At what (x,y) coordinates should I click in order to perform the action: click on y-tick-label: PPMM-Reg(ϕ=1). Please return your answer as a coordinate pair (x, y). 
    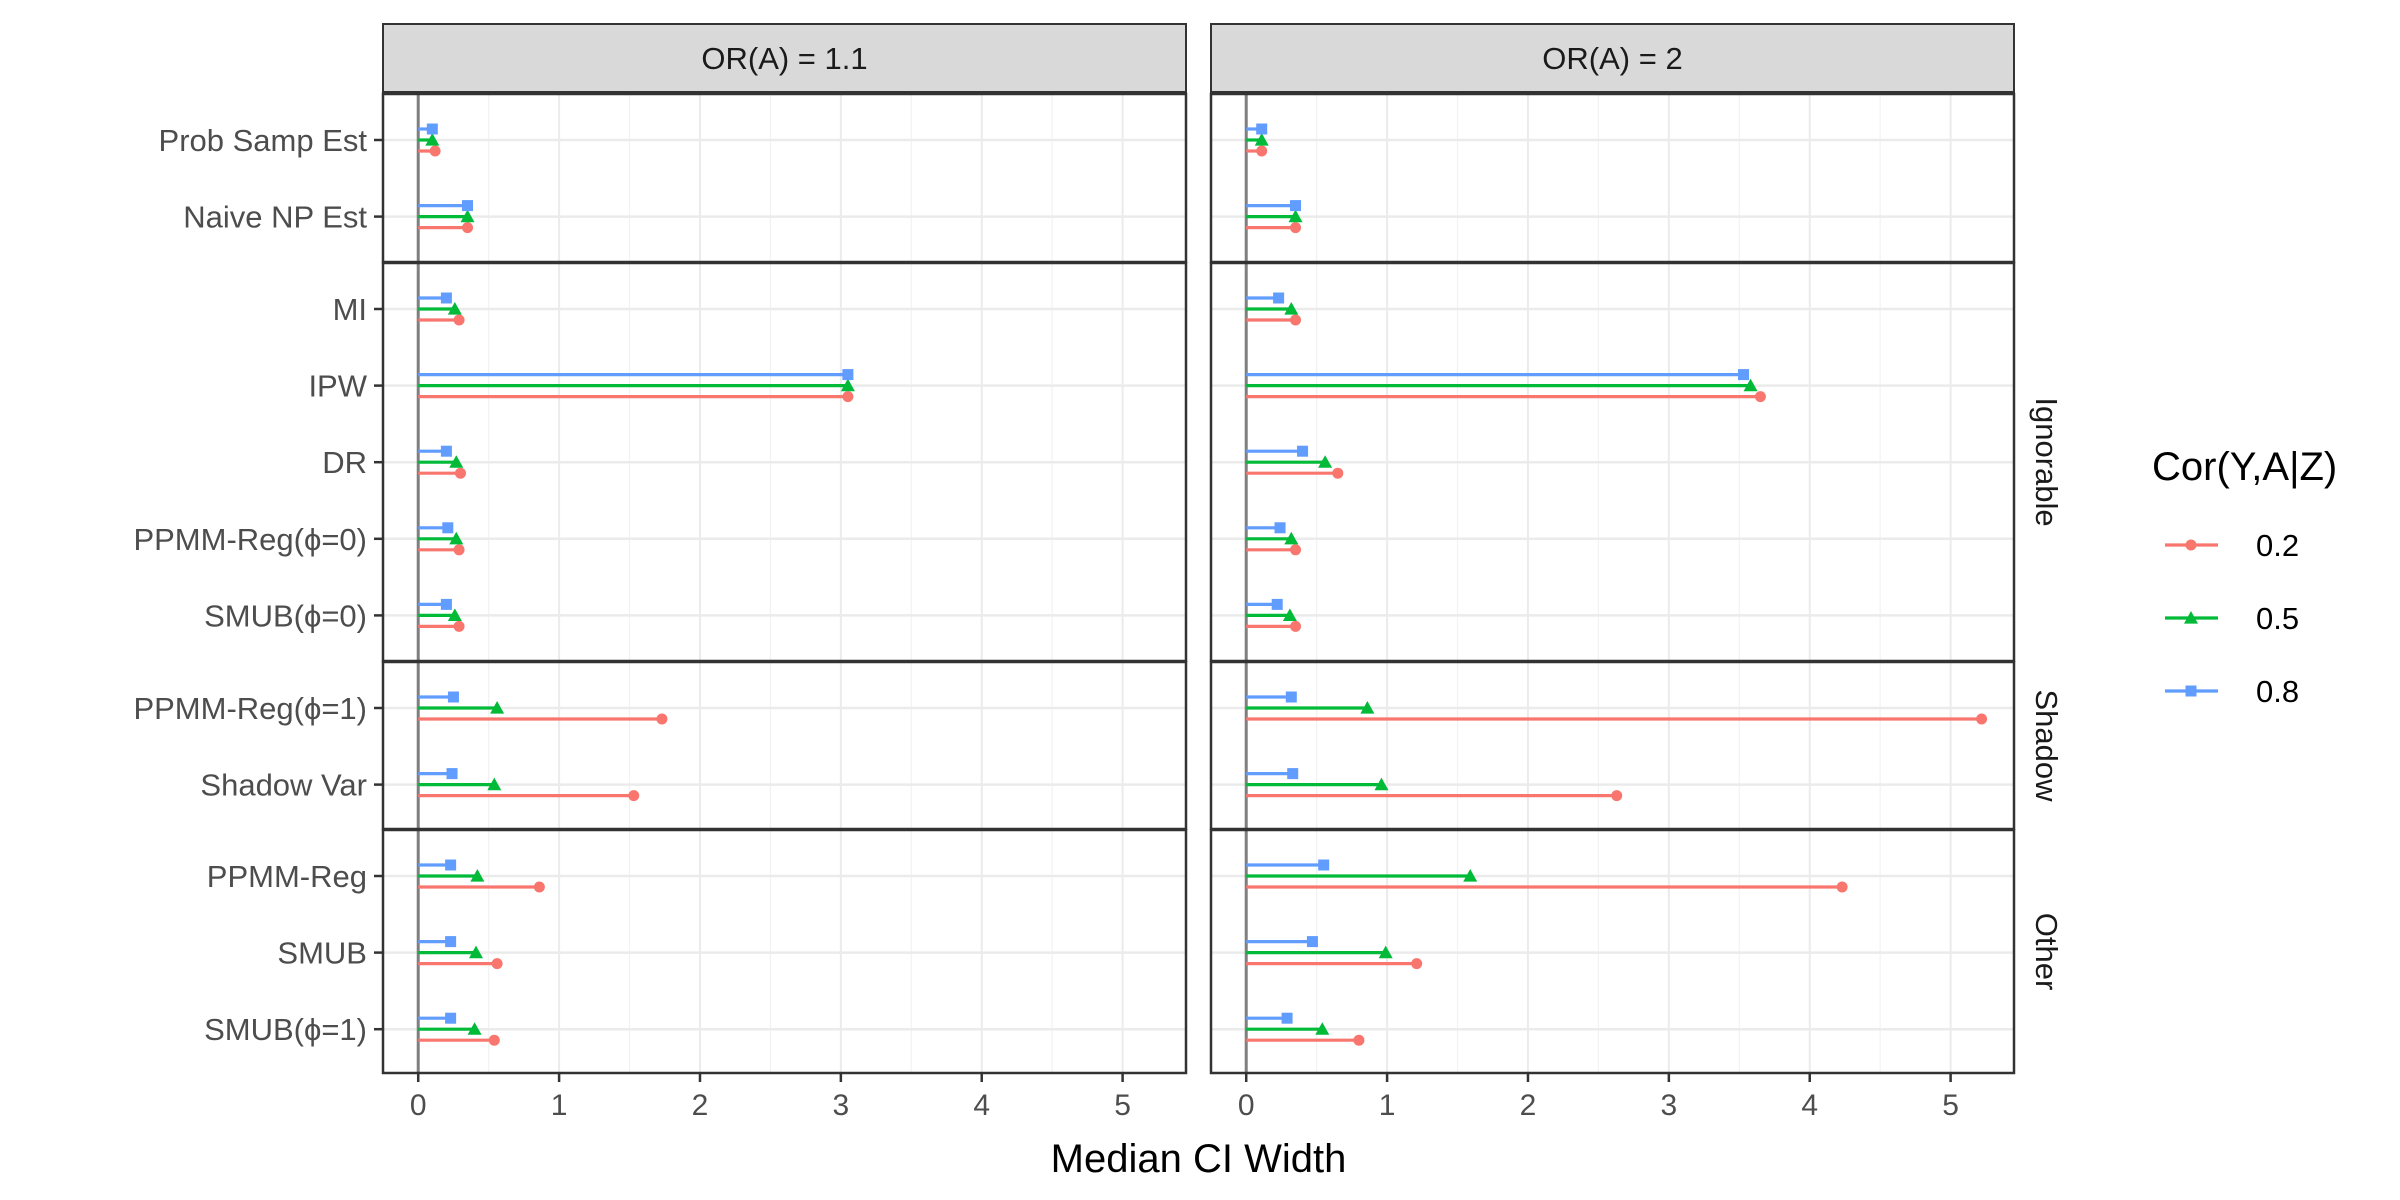
    Looking at the image, I should click on (250, 708).